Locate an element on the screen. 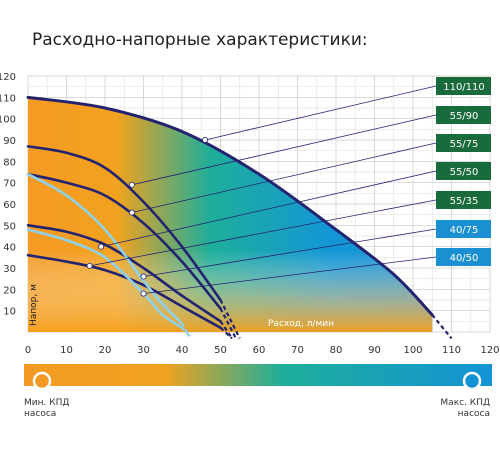  y-tick-label: 50 is located at coordinates (9, 226).